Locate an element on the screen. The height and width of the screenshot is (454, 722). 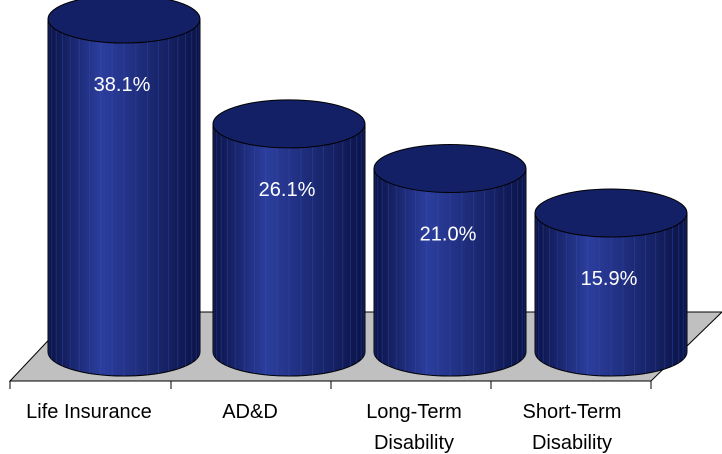
bar: 26.1% is located at coordinates (289, 238).